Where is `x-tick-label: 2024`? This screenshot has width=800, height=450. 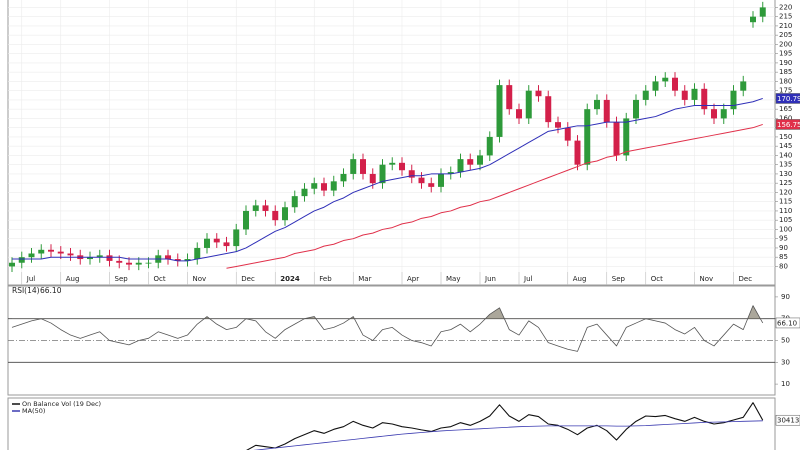
x-tick-label: 2024 is located at coordinates (290, 279).